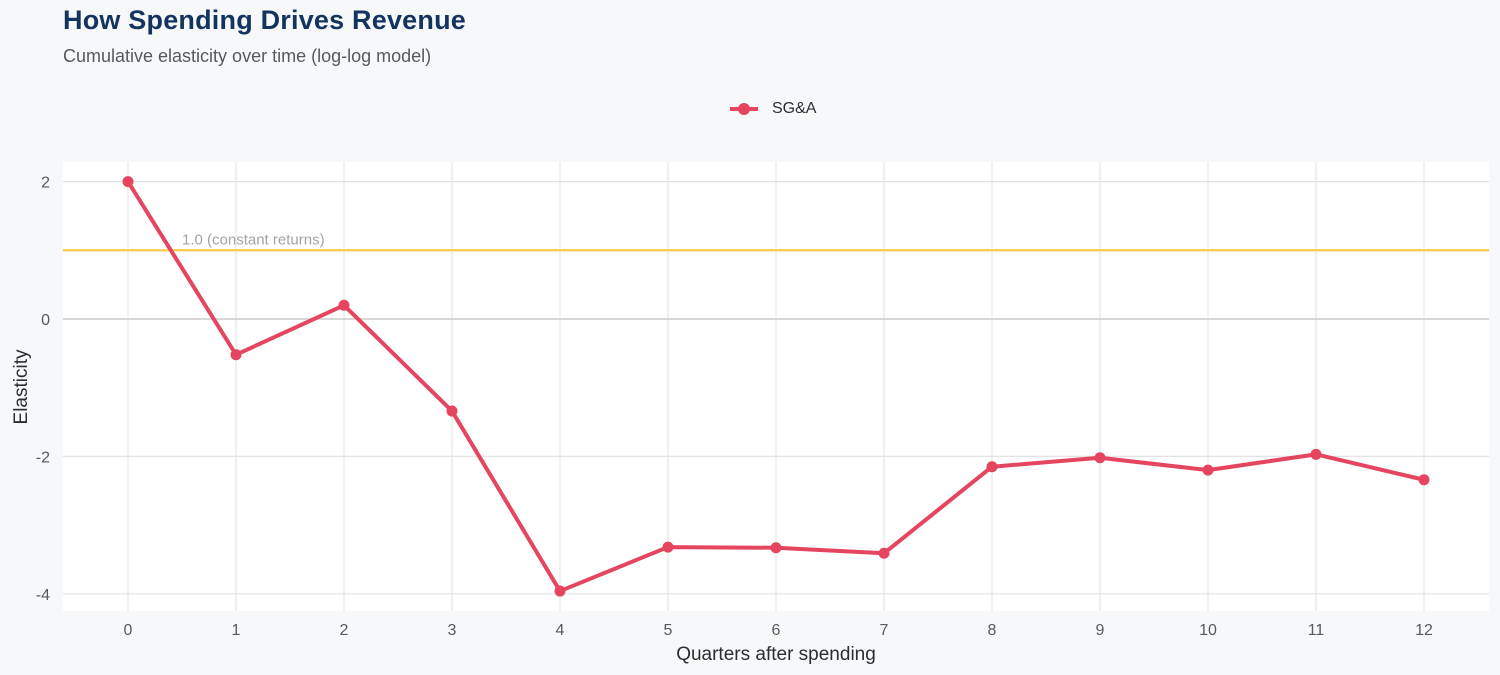 Image resolution: width=1500 pixels, height=675 pixels. Describe the element at coordinates (43, 595) in the screenshot. I see `y-tick-label: -4` at that location.